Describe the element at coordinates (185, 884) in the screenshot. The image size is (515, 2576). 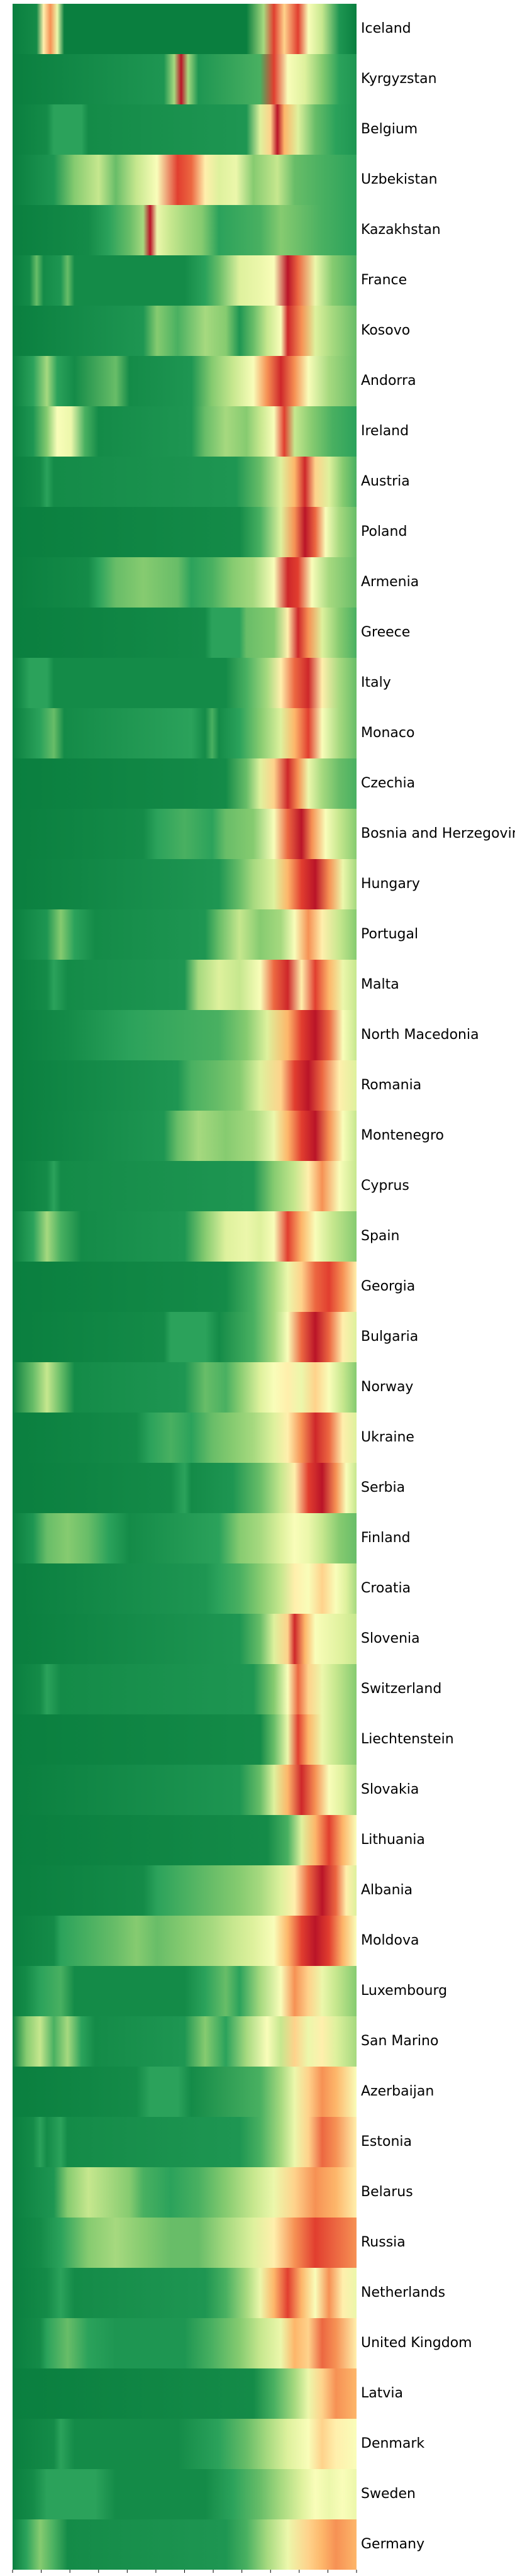
I see `heatmap-row-hungary` at that location.